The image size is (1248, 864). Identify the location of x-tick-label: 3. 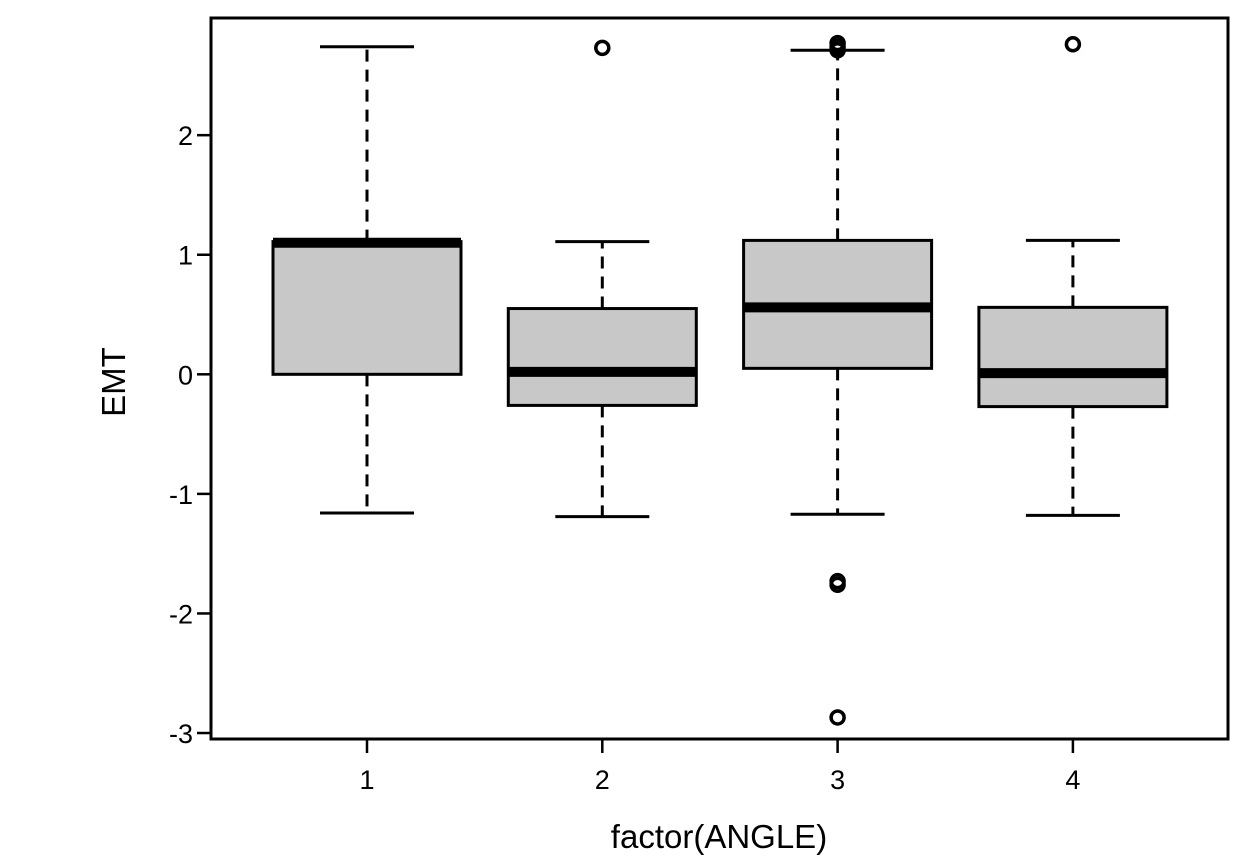
(837, 780).